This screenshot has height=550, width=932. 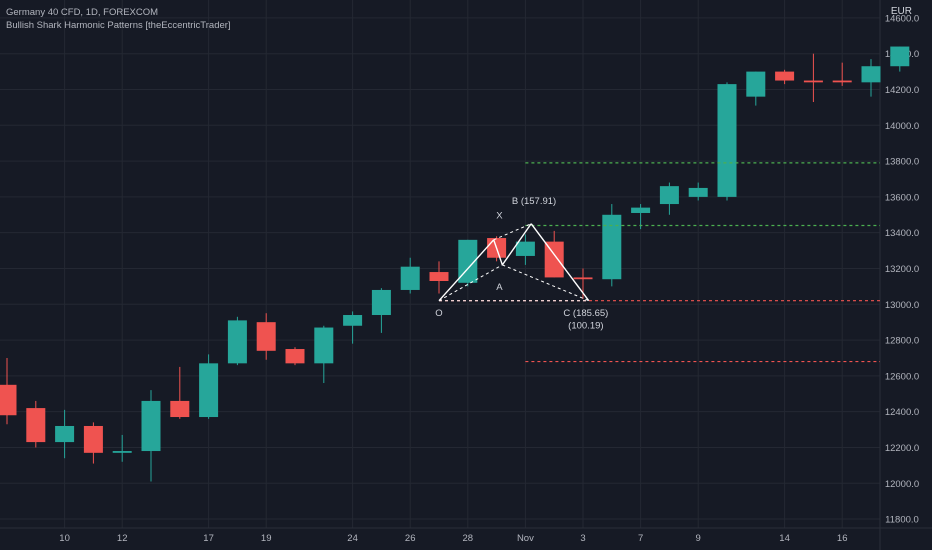 What do you see at coordinates (902, 90) in the screenshot?
I see `price-tick-label: 14200.0` at bounding box center [902, 90].